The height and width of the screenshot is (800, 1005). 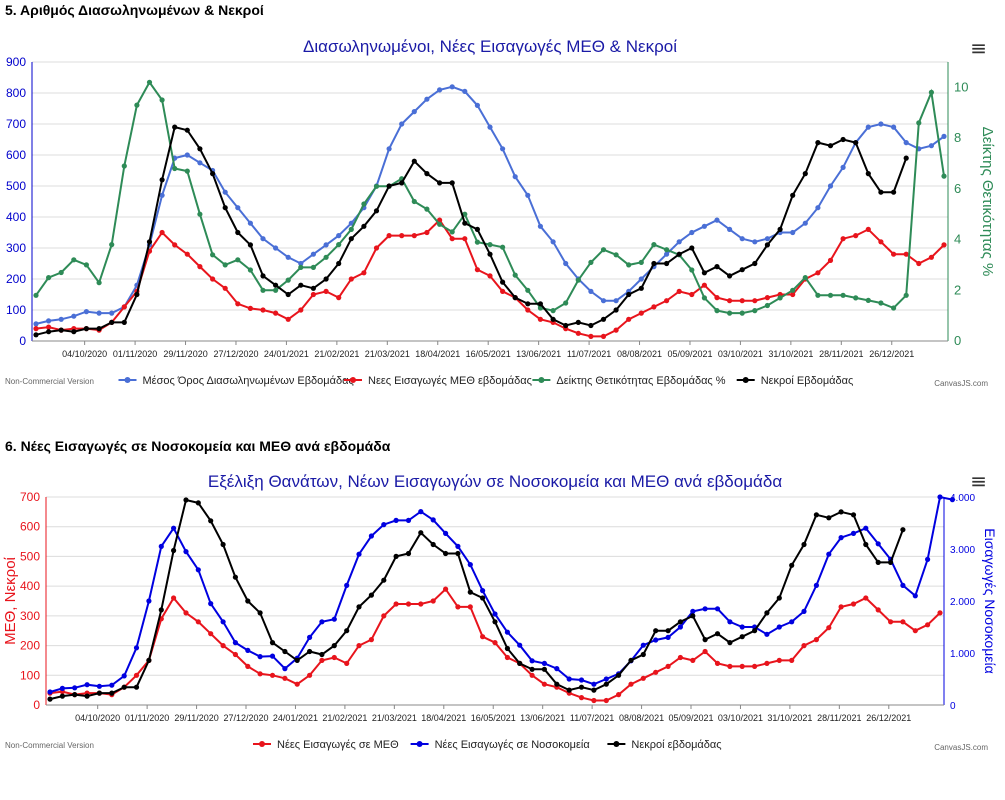 What do you see at coordinates (790, 354) in the screenshot?
I see `x-tick-label: 31/10/2021` at bounding box center [790, 354].